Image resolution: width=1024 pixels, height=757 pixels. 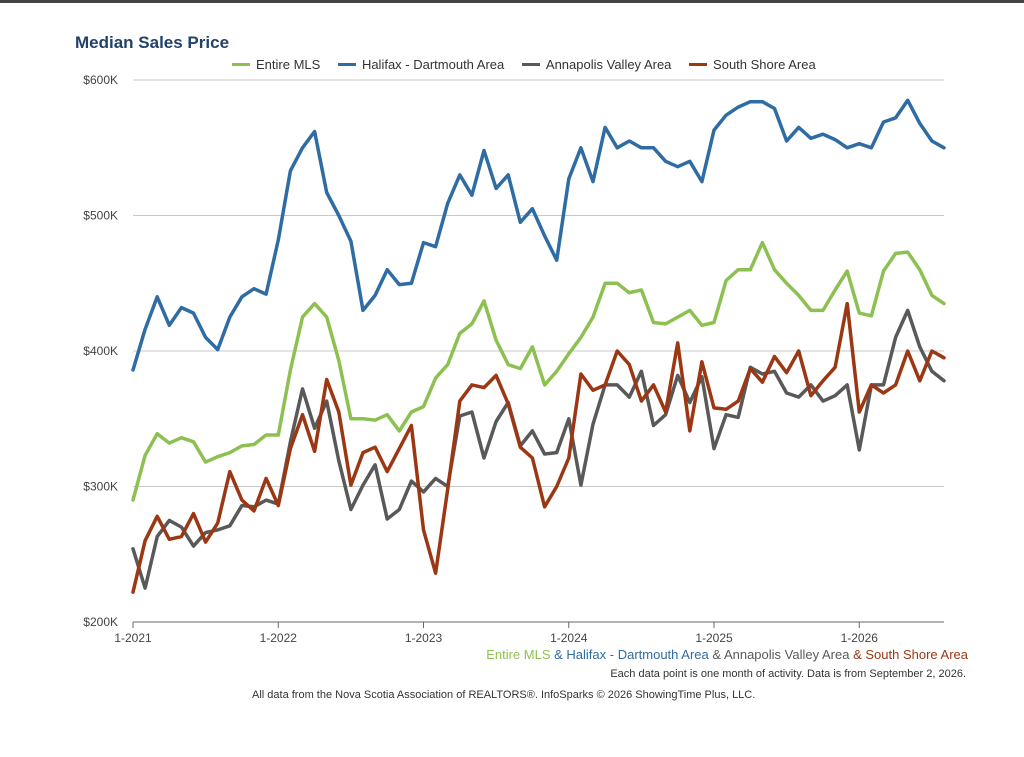 What do you see at coordinates (424, 638) in the screenshot?
I see `x-tick-label: 1-2023` at bounding box center [424, 638].